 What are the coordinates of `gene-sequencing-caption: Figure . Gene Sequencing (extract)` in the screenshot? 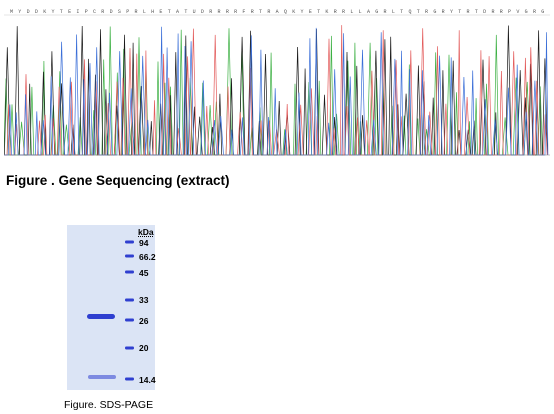 It's located at (118, 180).